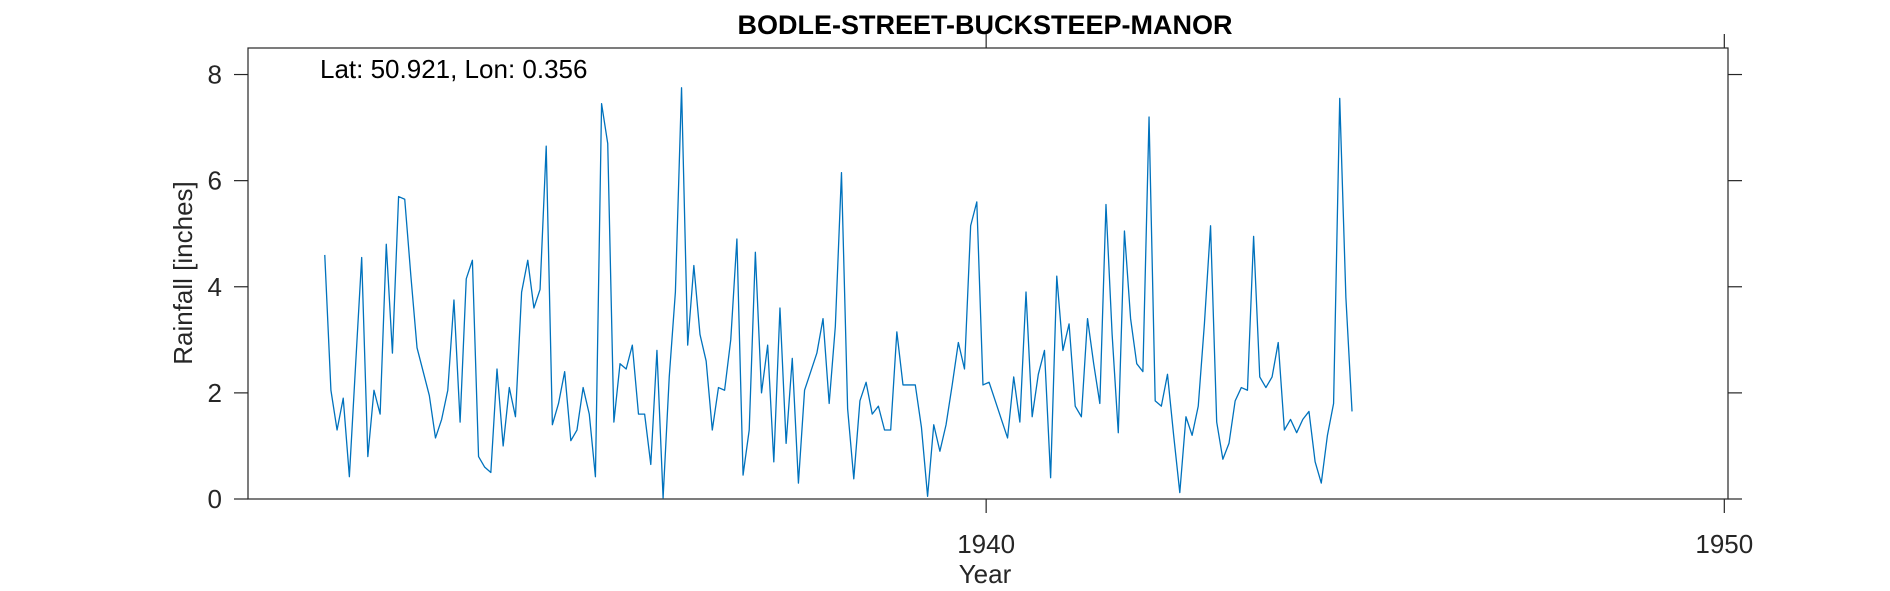 This screenshot has width=1890, height=591. What do you see at coordinates (984, 25) in the screenshot?
I see `chart-title: BODLE-STREET-BUCKSTEEP-MANOR` at bounding box center [984, 25].